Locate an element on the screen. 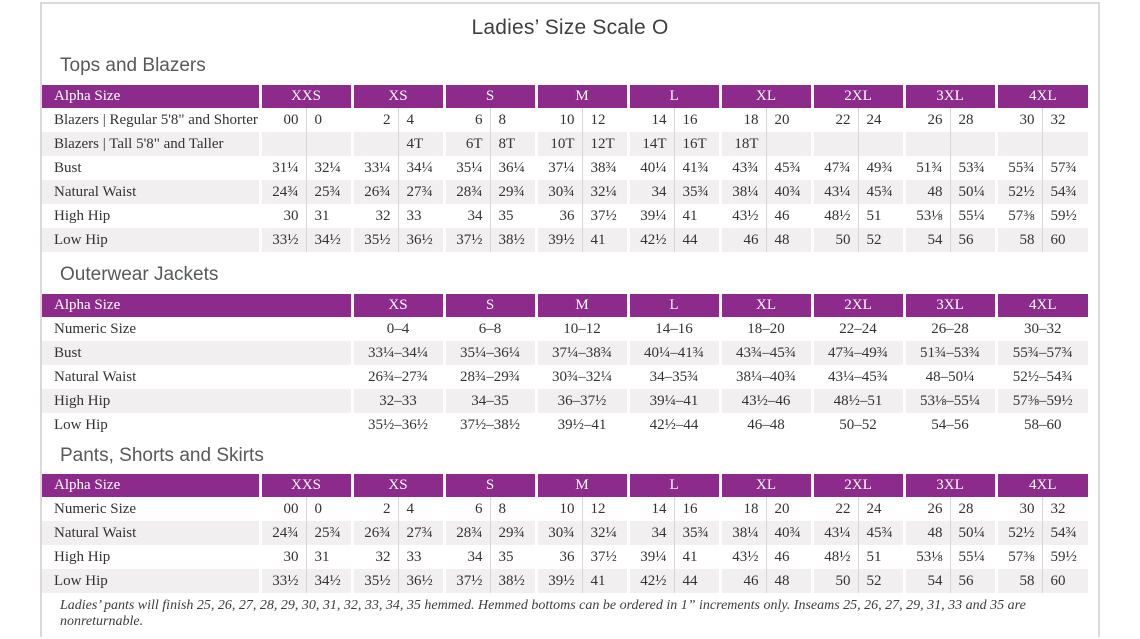 This screenshot has height=639, width=1140. size-cell: 36 is located at coordinates (558, 216).